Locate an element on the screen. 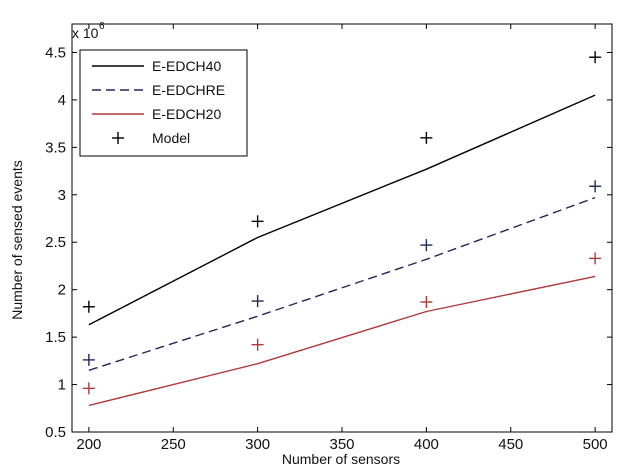 This screenshot has width=618, height=468. legend-item-e-edch20: E-EDCH20 is located at coordinates (156, 114).